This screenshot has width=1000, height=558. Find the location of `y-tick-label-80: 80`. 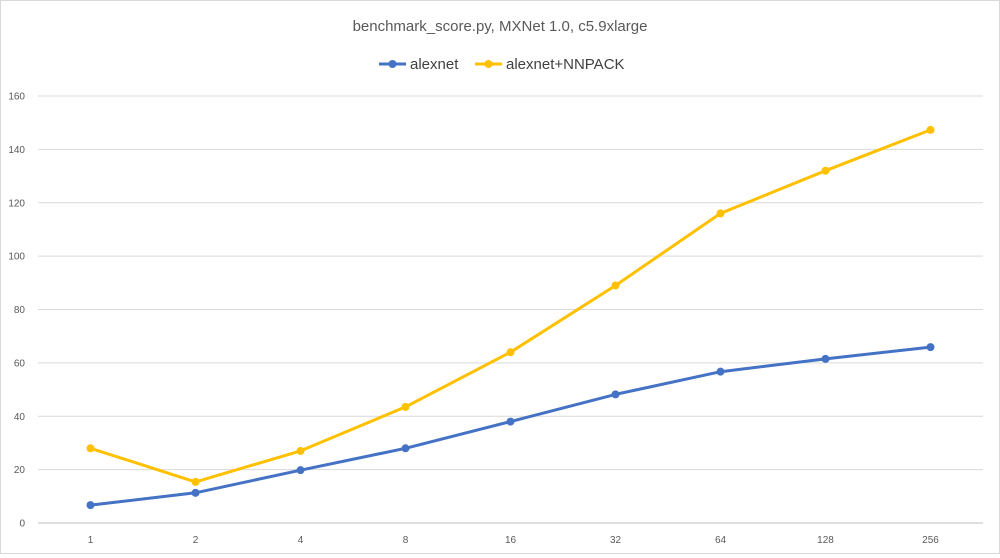

y-tick-label-80: 80 is located at coordinates (20, 310).